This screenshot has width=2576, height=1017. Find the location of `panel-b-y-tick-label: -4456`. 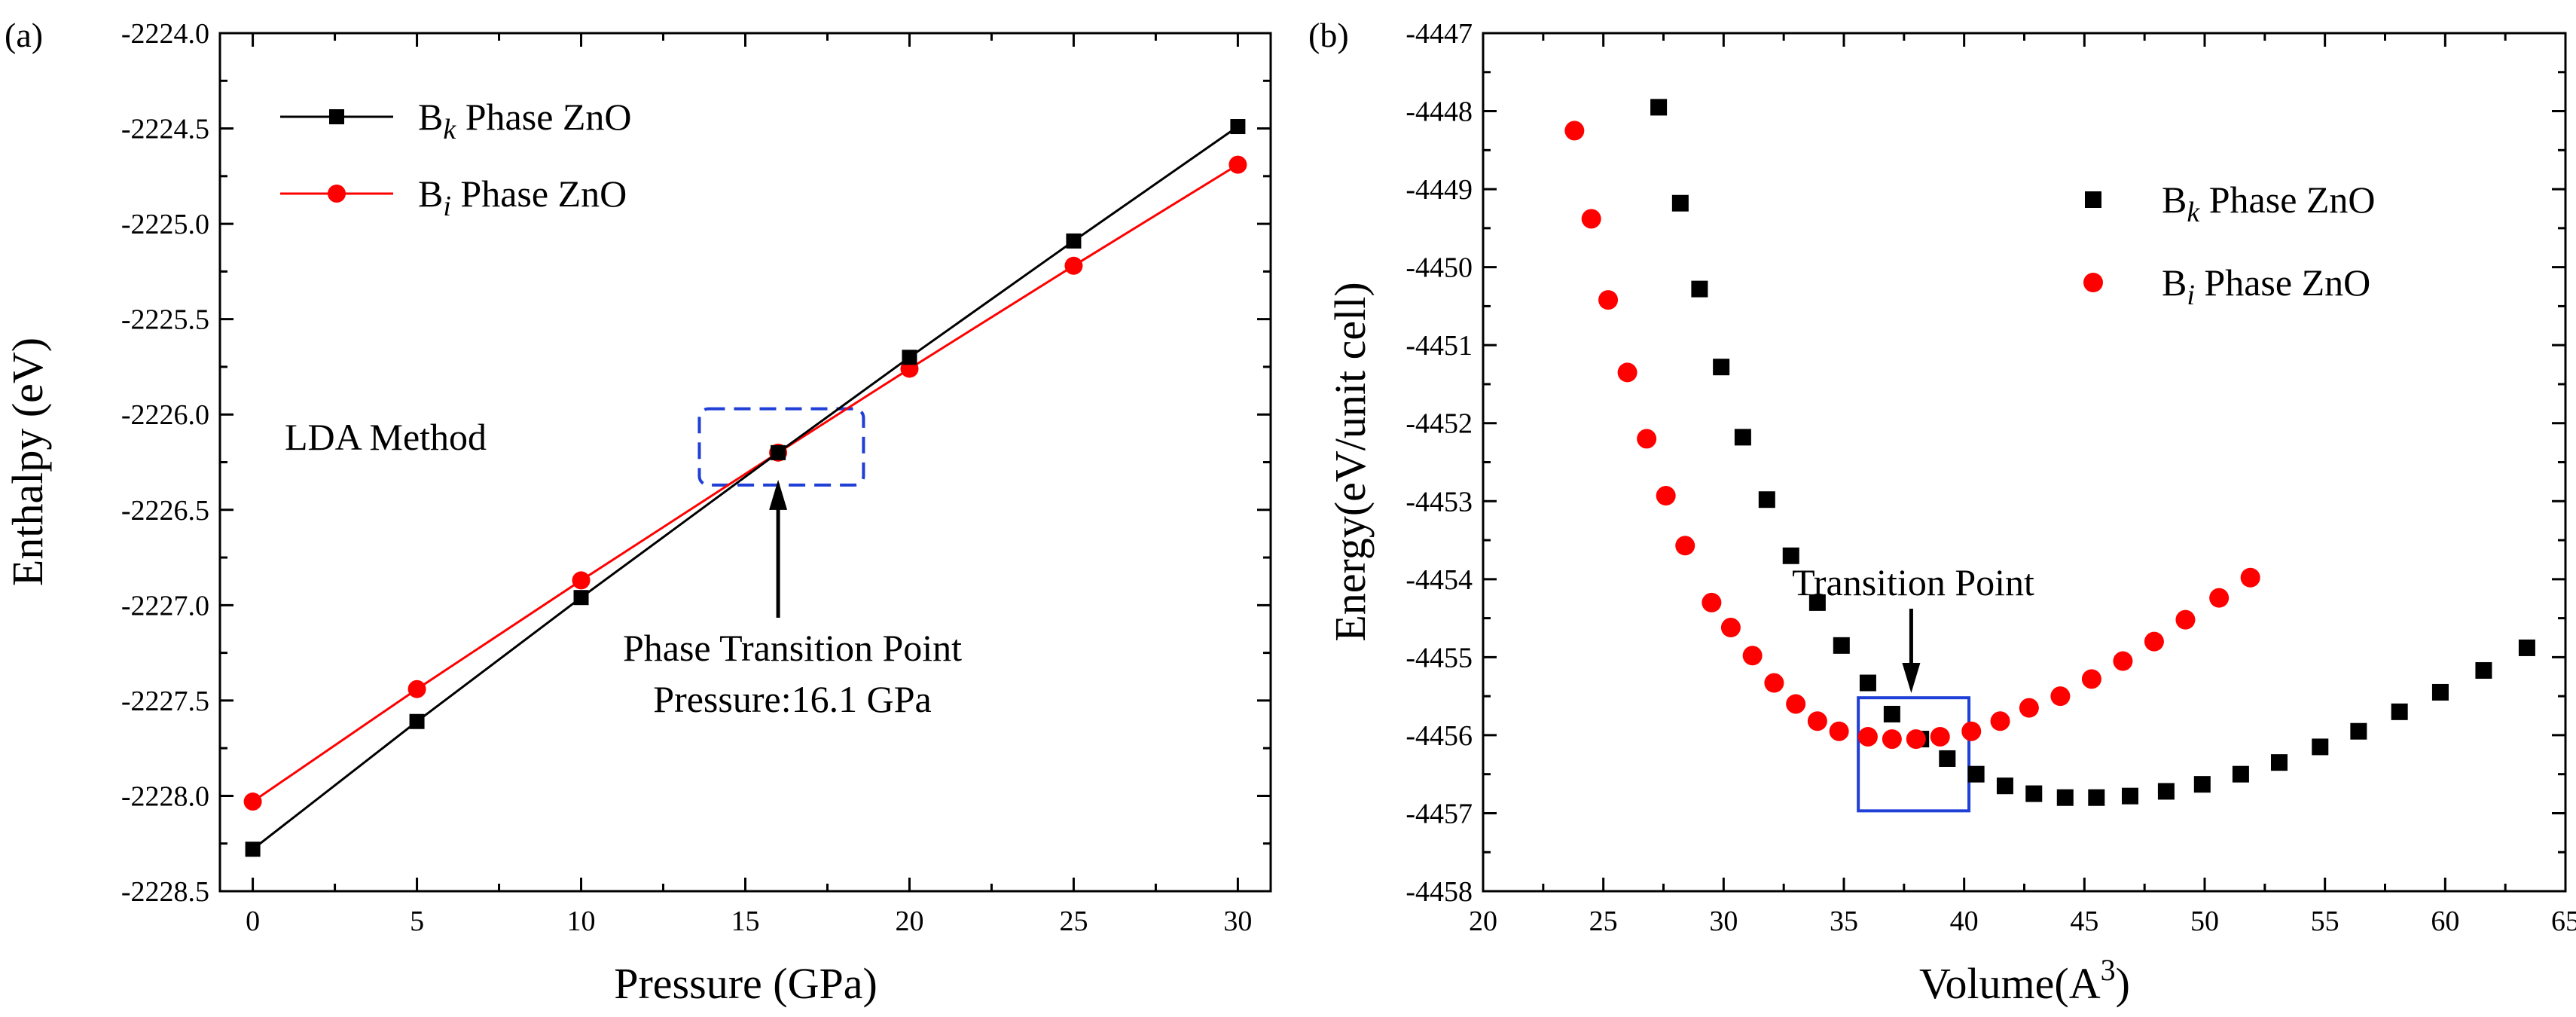

panel-b-y-tick-label: -4456 is located at coordinates (1440, 736).